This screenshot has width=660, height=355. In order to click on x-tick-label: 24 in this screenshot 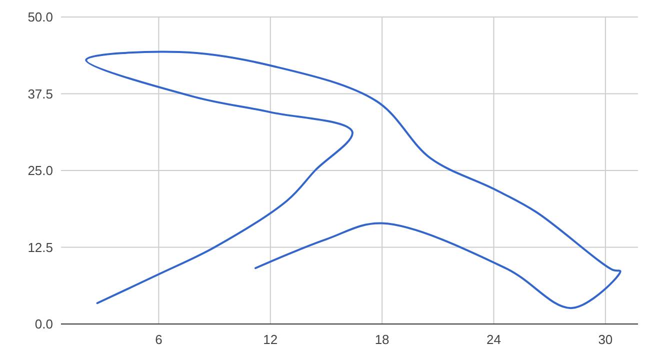, I will do `click(493, 339)`.